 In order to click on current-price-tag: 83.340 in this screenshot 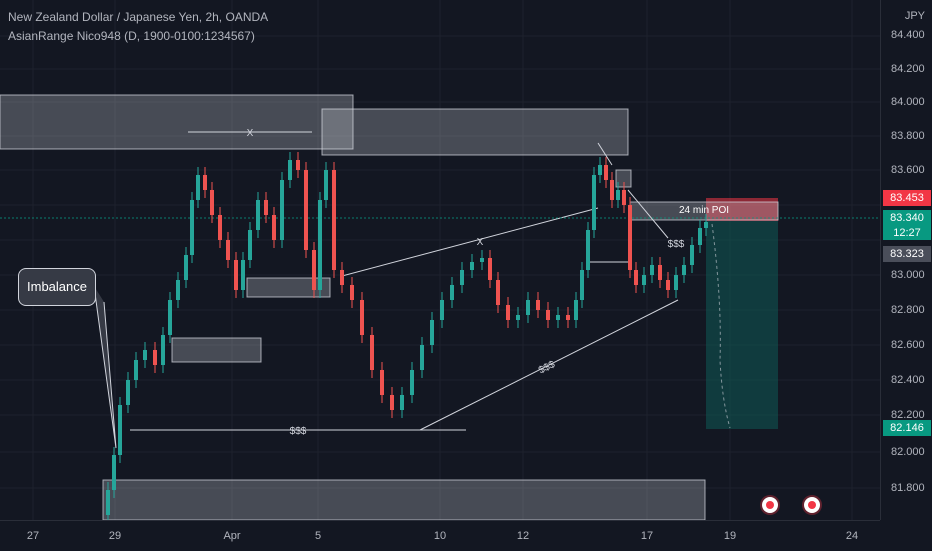, I will do `click(907, 218)`.